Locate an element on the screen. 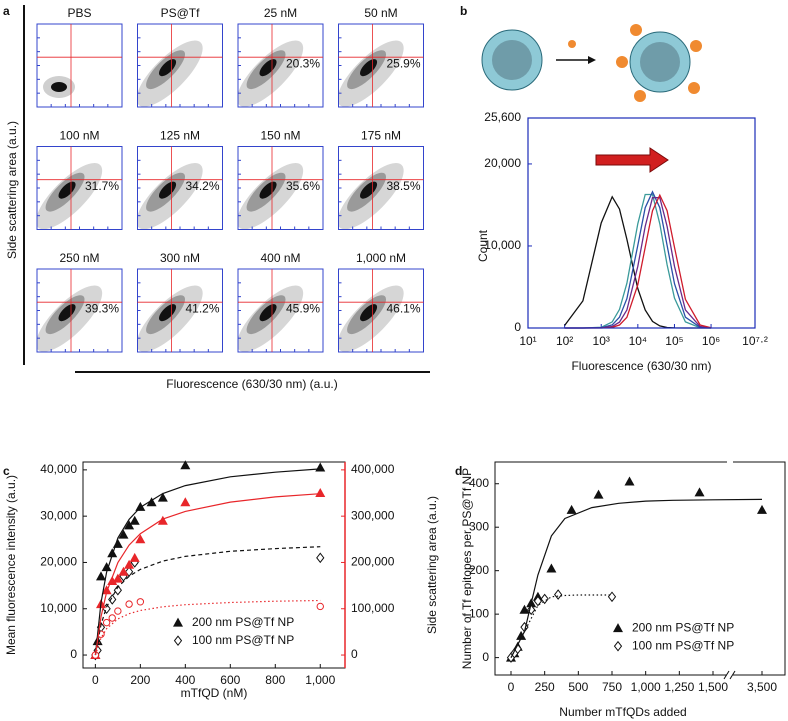  x-tick-label: 10¹ is located at coordinates (527, 341).